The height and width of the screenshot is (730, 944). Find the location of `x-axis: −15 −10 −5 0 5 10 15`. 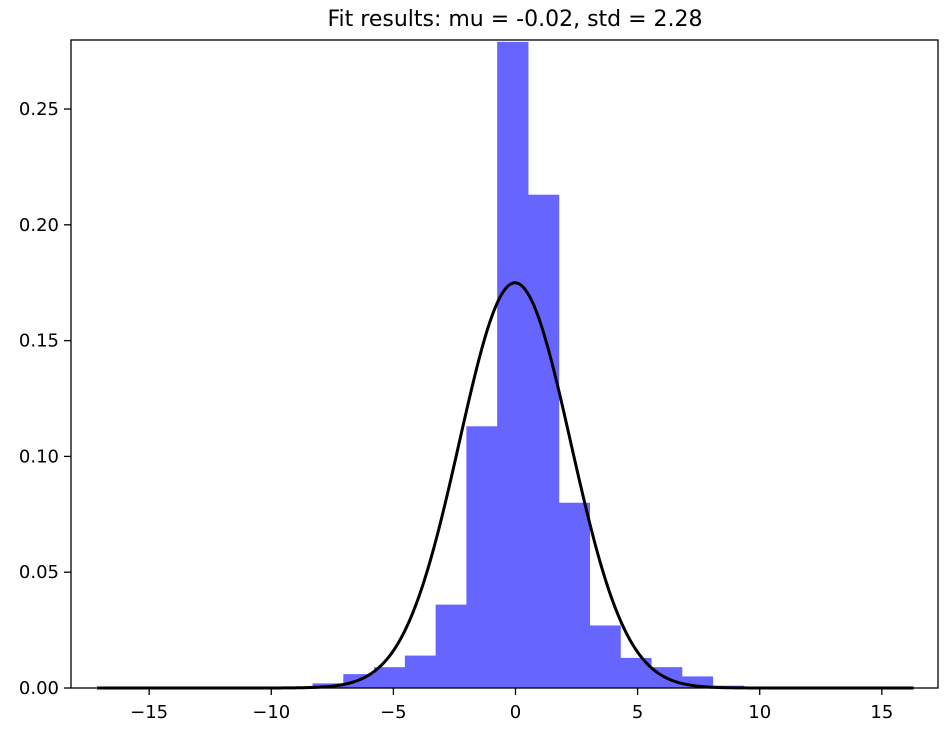

x-axis: −15 −10 −5 0 5 10 15 is located at coordinates (511, 705).